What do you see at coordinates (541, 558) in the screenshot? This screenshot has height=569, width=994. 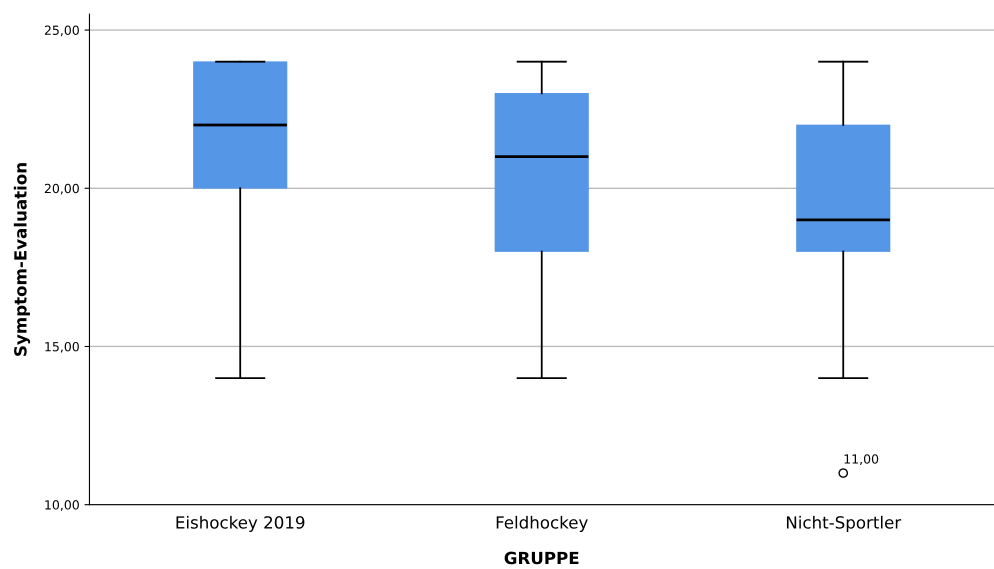 I see `x-axis-title: GRUPPE` at bounding box center [541, 558].